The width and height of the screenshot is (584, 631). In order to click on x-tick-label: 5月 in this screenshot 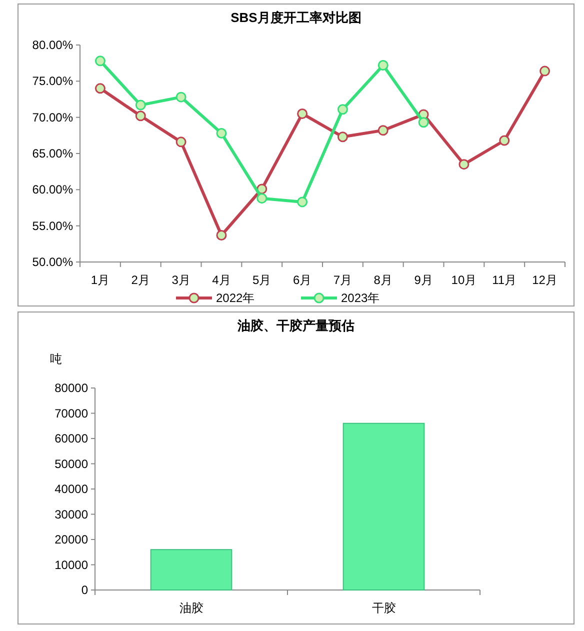, I will do `click(262, 280)`.